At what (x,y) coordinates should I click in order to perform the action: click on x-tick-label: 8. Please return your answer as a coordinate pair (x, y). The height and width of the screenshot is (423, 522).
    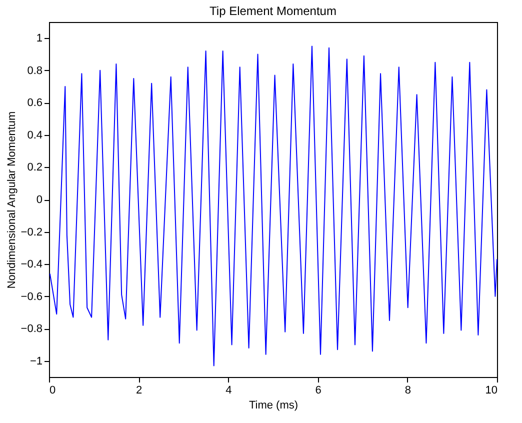
    Looking at the image, I should click on (407, 390).